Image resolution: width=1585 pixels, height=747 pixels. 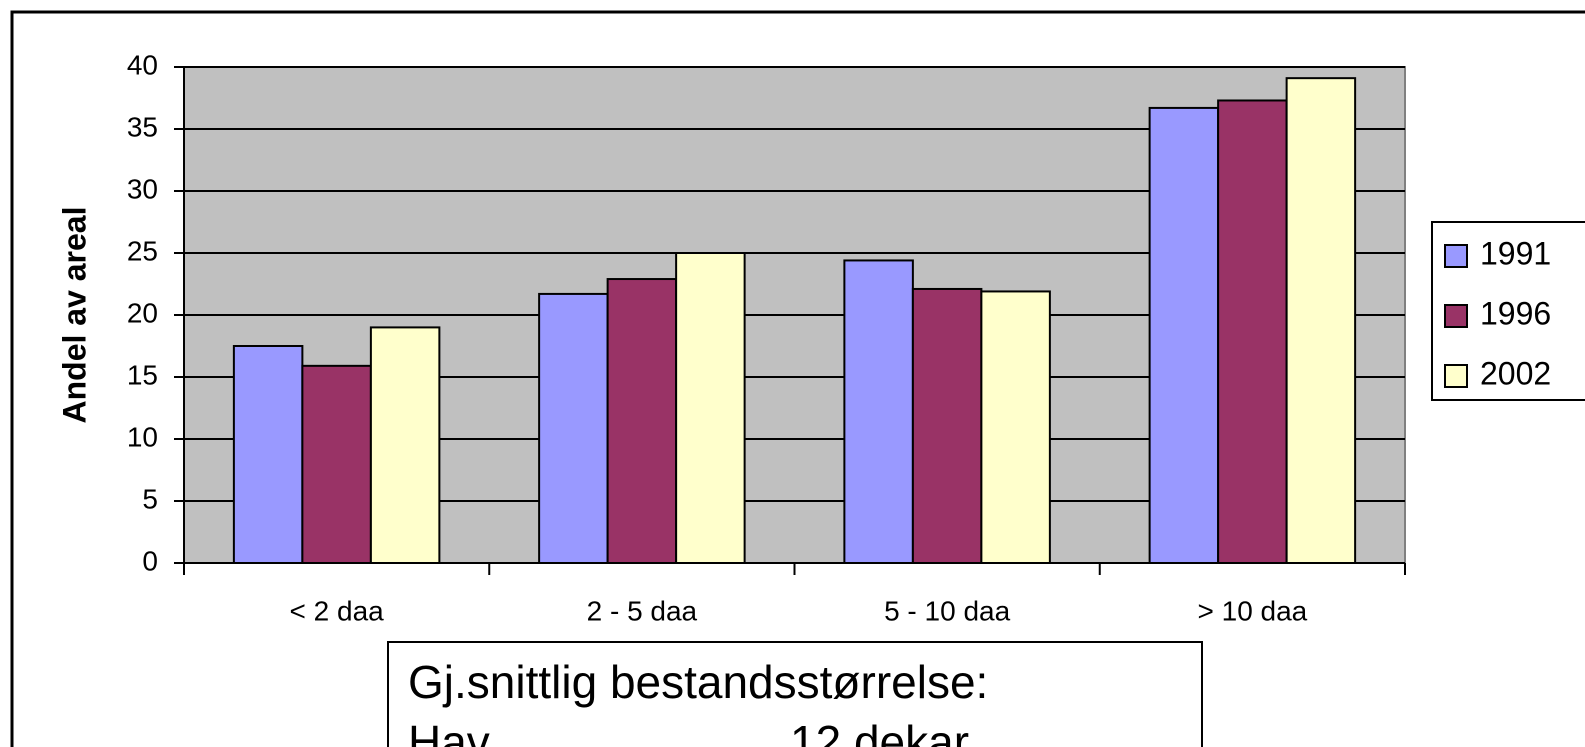 I want to click on text-box, so click(x=795, y=694).